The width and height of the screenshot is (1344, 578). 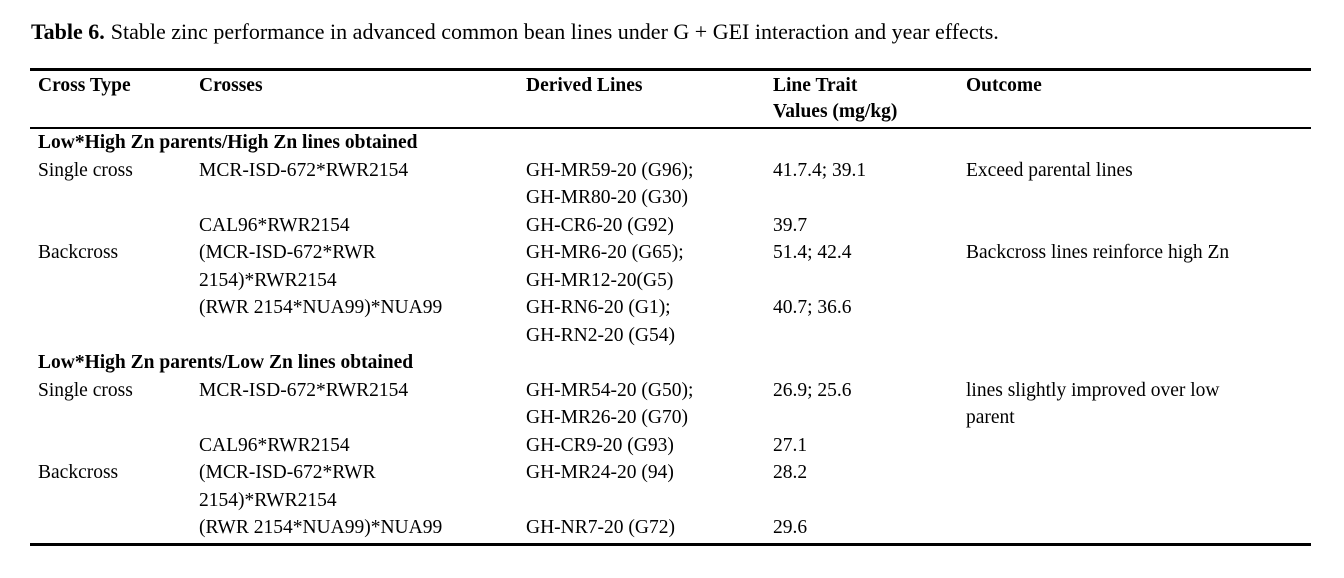 I want to click on cell-trait-values: 51.4; 42.4, so click(x=812, y=252).